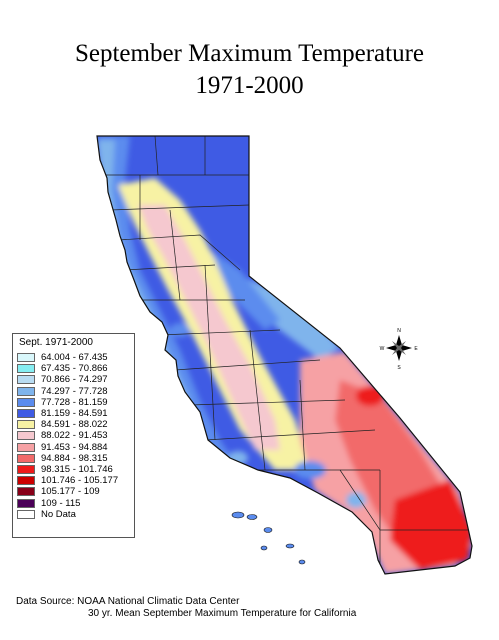 The height and width of the screenshot is (640, 499). I want to click on legend-item: 94.884 - 98.315, so click(73, 458).